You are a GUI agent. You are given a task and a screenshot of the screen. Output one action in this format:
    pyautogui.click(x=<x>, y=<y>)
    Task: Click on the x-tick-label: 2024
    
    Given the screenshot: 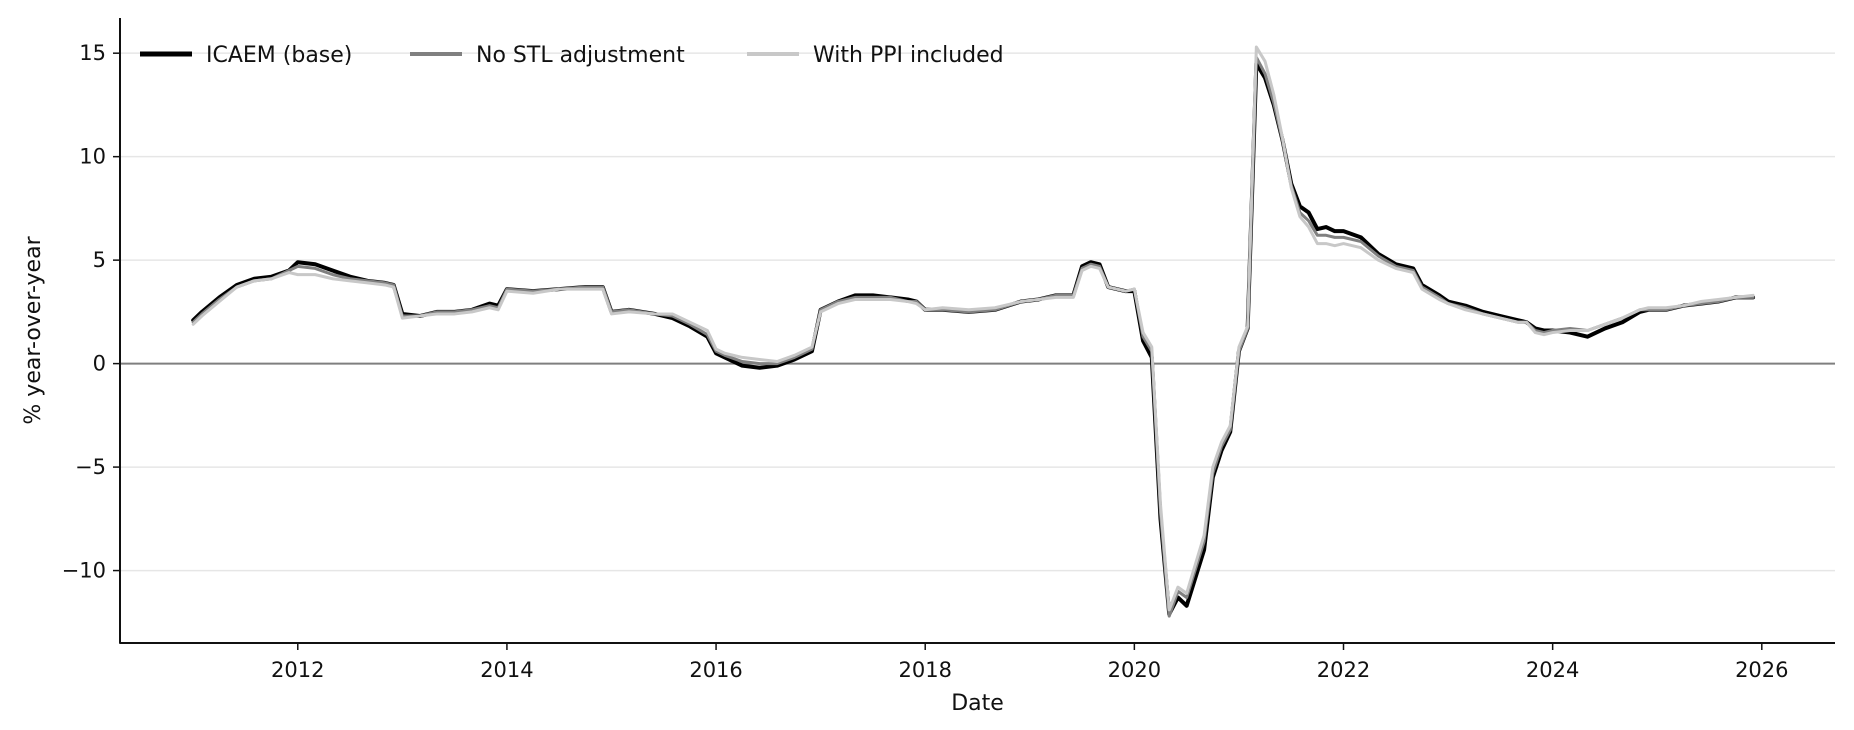 What is the action you would take?
    pyautogui.click(x=1552, y=670)
    